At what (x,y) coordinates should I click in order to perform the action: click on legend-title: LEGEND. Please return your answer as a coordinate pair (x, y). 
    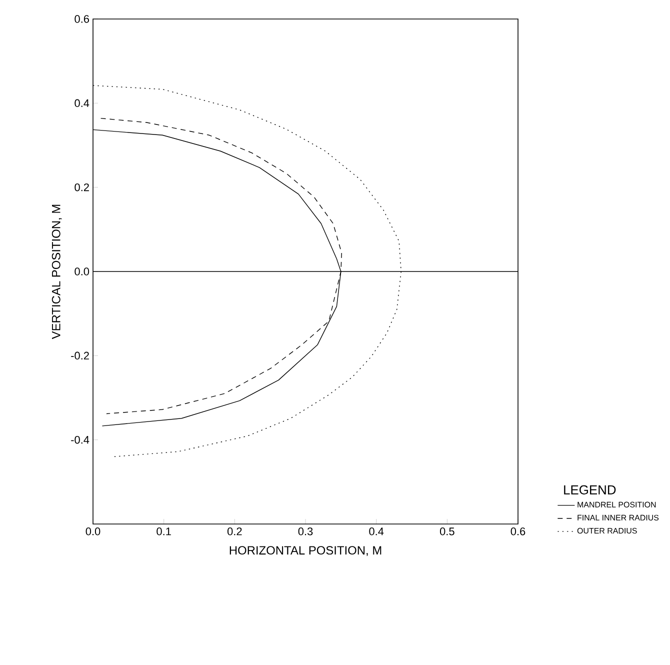
    Looking at the image, I should click on (590, 489).